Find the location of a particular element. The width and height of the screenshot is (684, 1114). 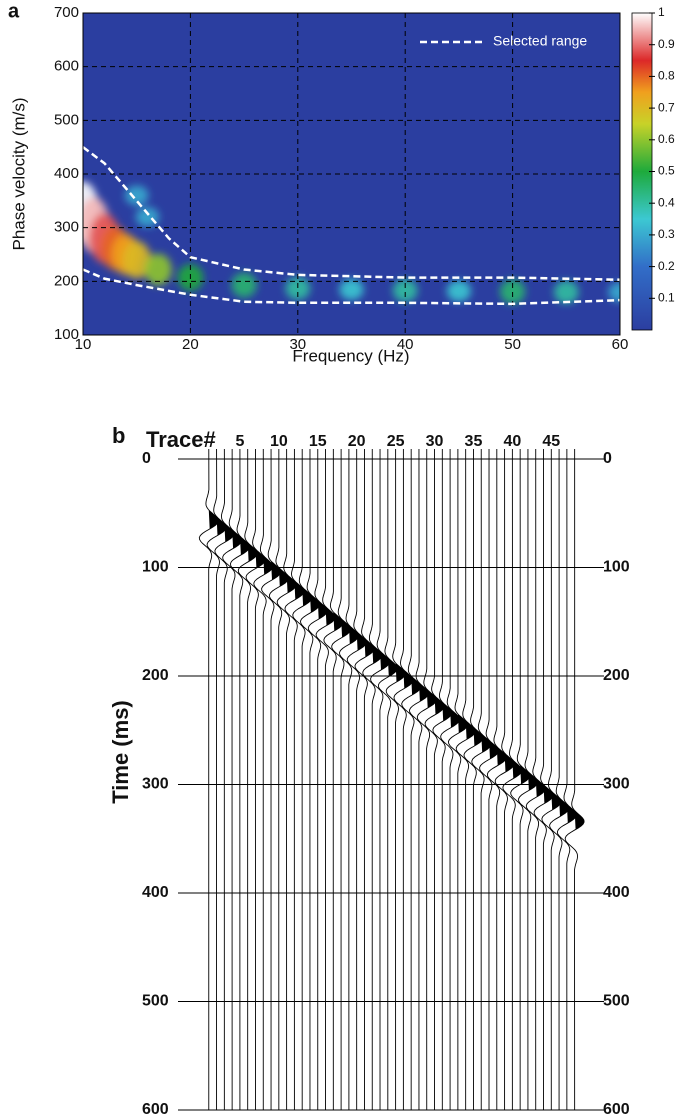

y-tick-label: 400 is located at coordinates (66, 173).